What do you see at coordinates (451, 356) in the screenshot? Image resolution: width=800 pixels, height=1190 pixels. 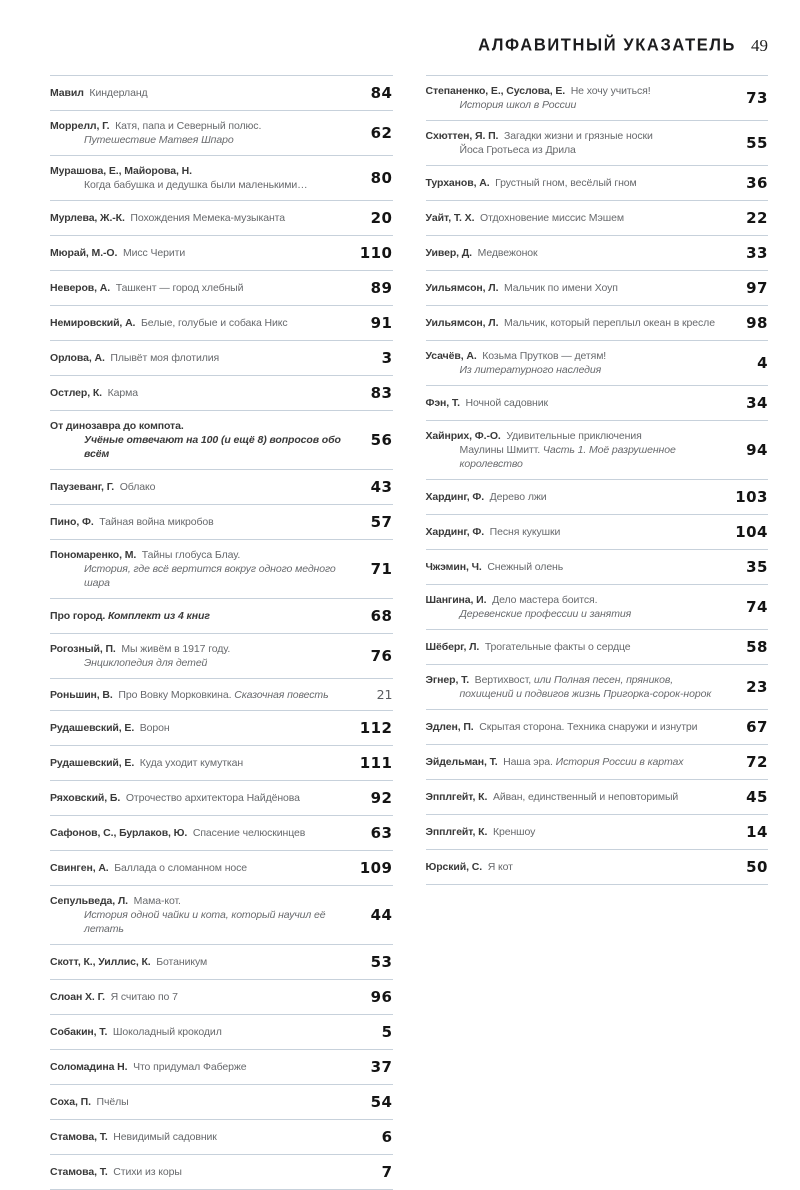 I see `entry-author: Усачёв, А.` at bounding box center [451, 356].